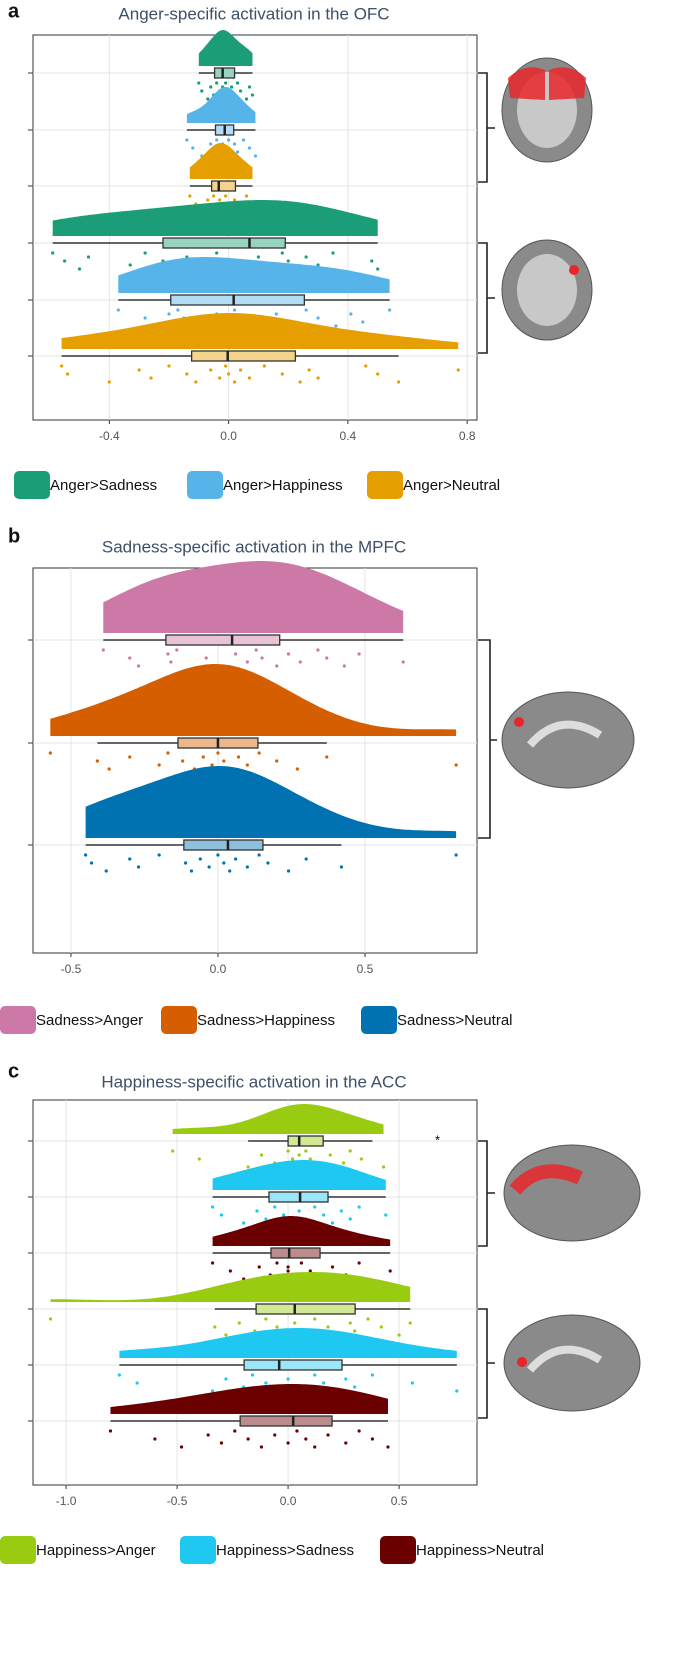 The width and height of the screenshot is (685, 1673). Describe the element at coordinates (285, 1550) in the screenshot. I see `legend-label: Happiness>Sadness` at that location.